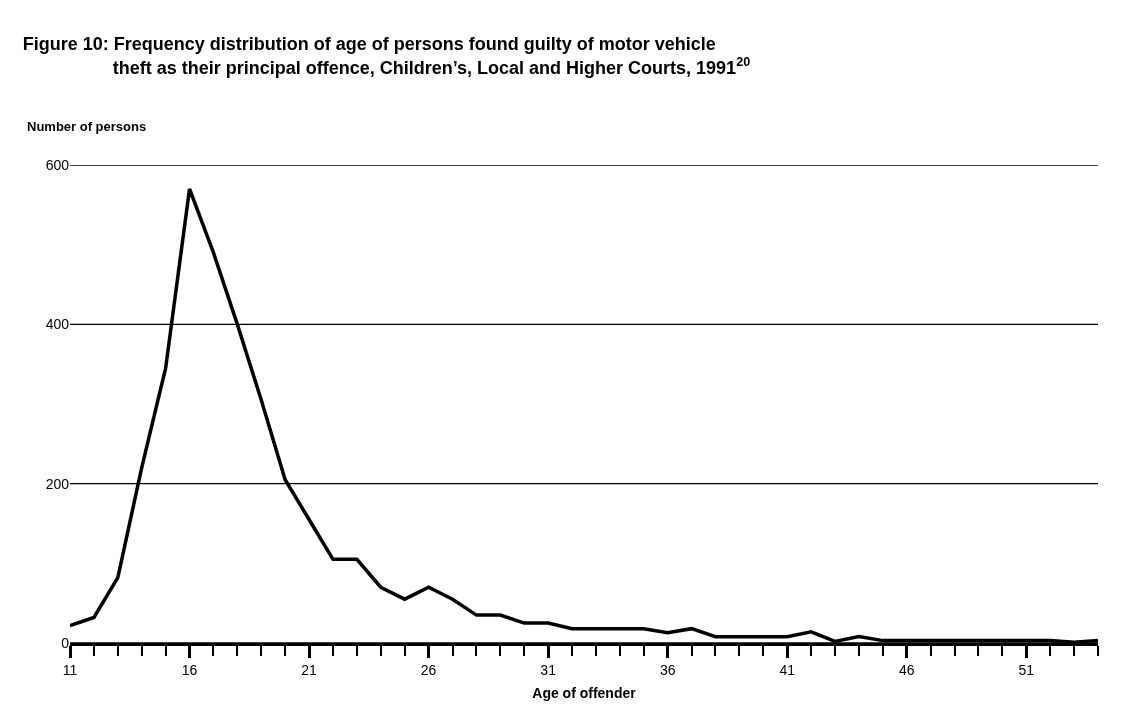 This screenshot has height=718, width=1133. I want to click on y-tick-label: 600, so click(57, 164).